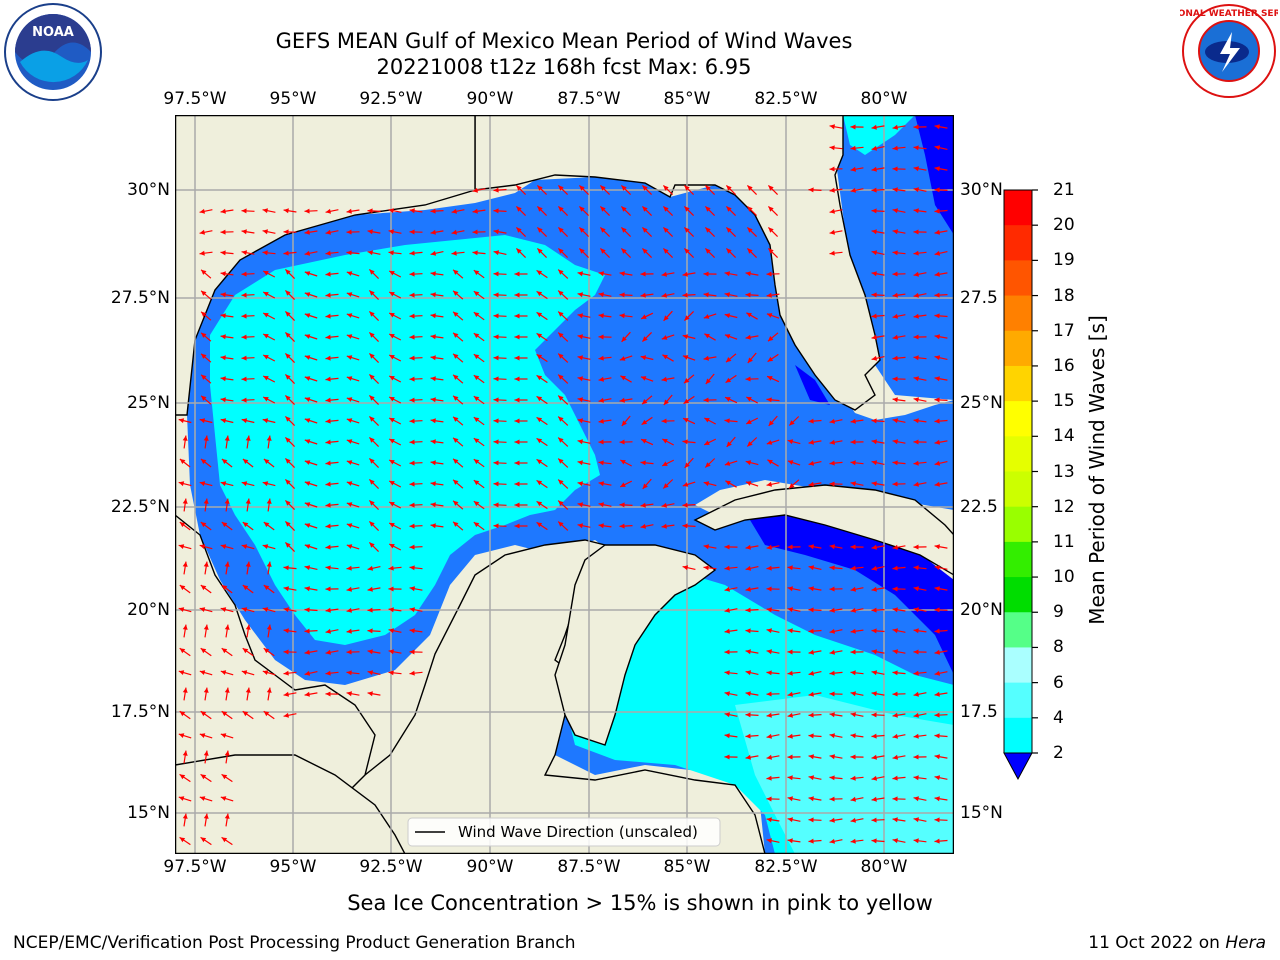 The image size is (1280, 960). I want to click on lat-label-right: 30°N, so click(981, 190).